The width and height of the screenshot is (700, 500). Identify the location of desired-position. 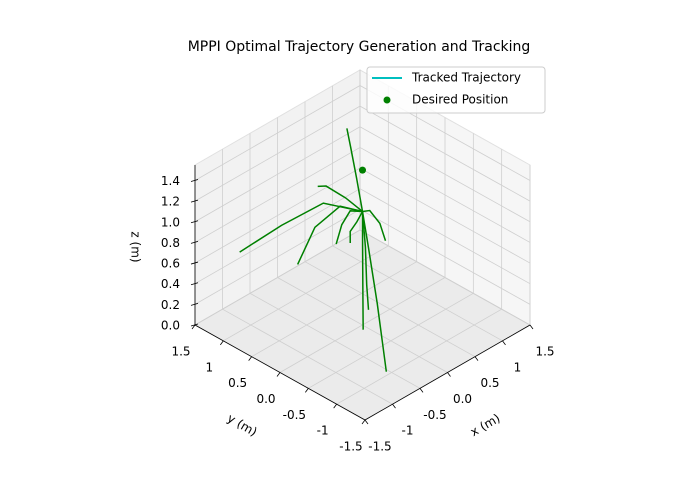
(362, 170).